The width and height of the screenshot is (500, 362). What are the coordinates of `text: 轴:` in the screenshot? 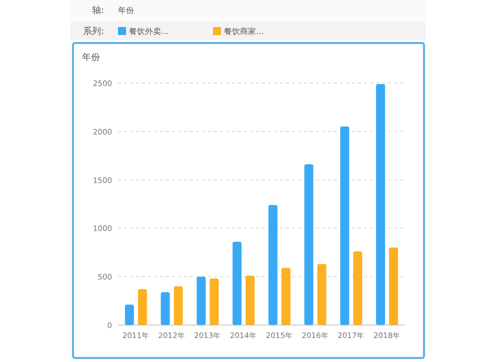 It's located at (98, 10).